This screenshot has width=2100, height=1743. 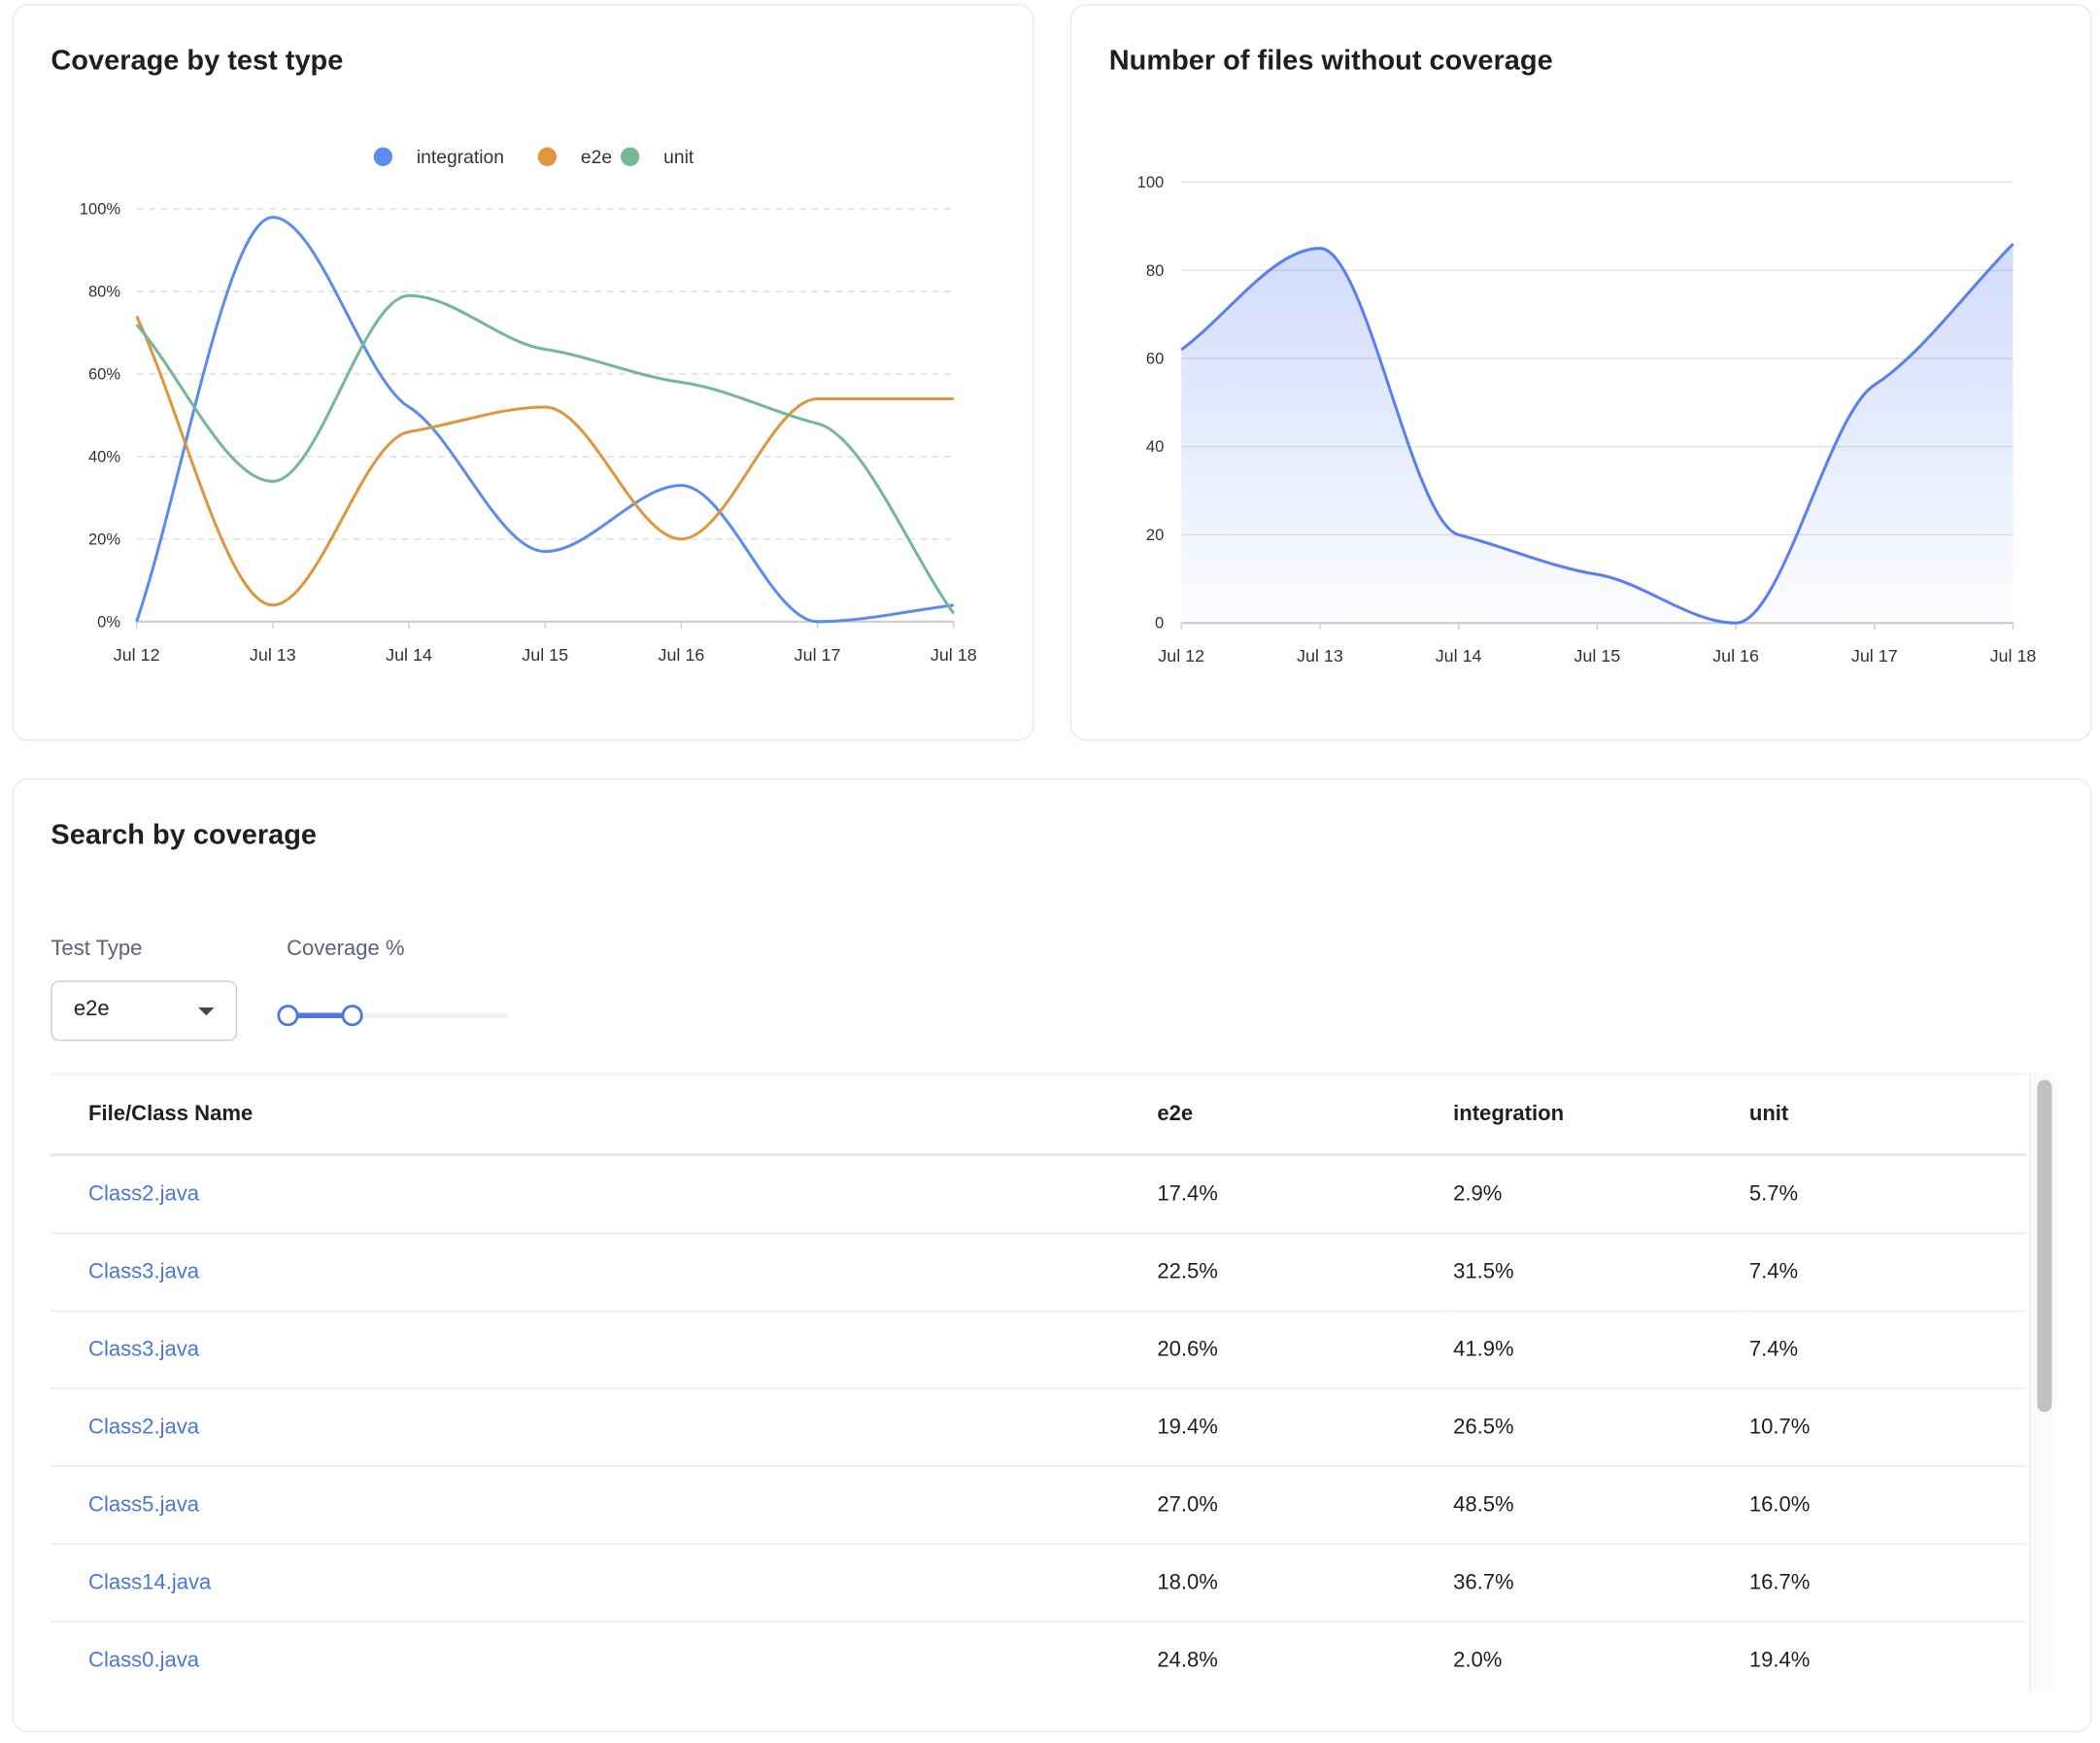 What do you see at coordinates (1303, 1584) in the screenshot?
I see `e2e-cell: 18.0%` at bounding box center [1303, 1584].